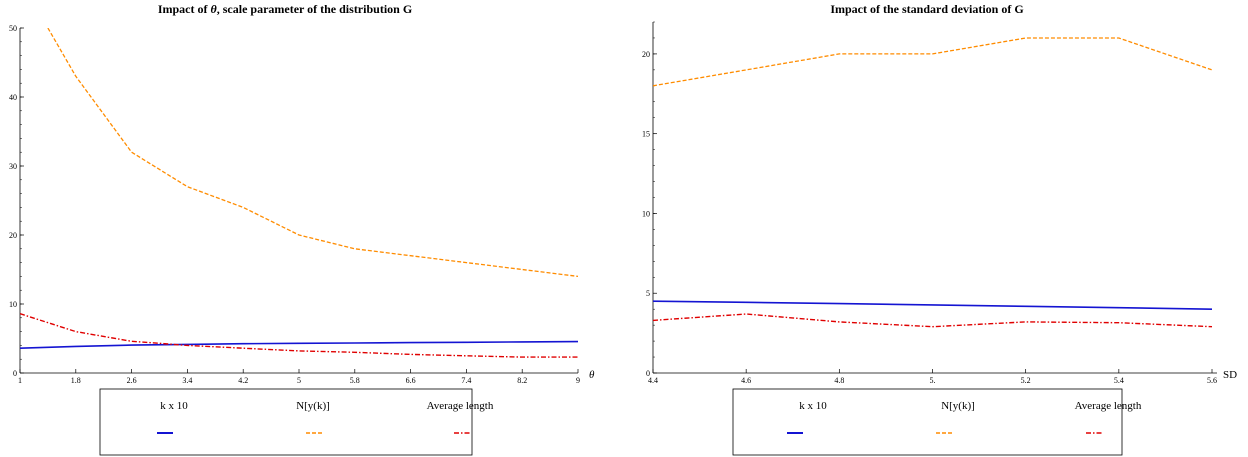 The height and width of the screenshot is (457, 1248). Describe the element at coordinates (460, 406) in the screenshot. I see `legend-label-avg: Average length` at that location.